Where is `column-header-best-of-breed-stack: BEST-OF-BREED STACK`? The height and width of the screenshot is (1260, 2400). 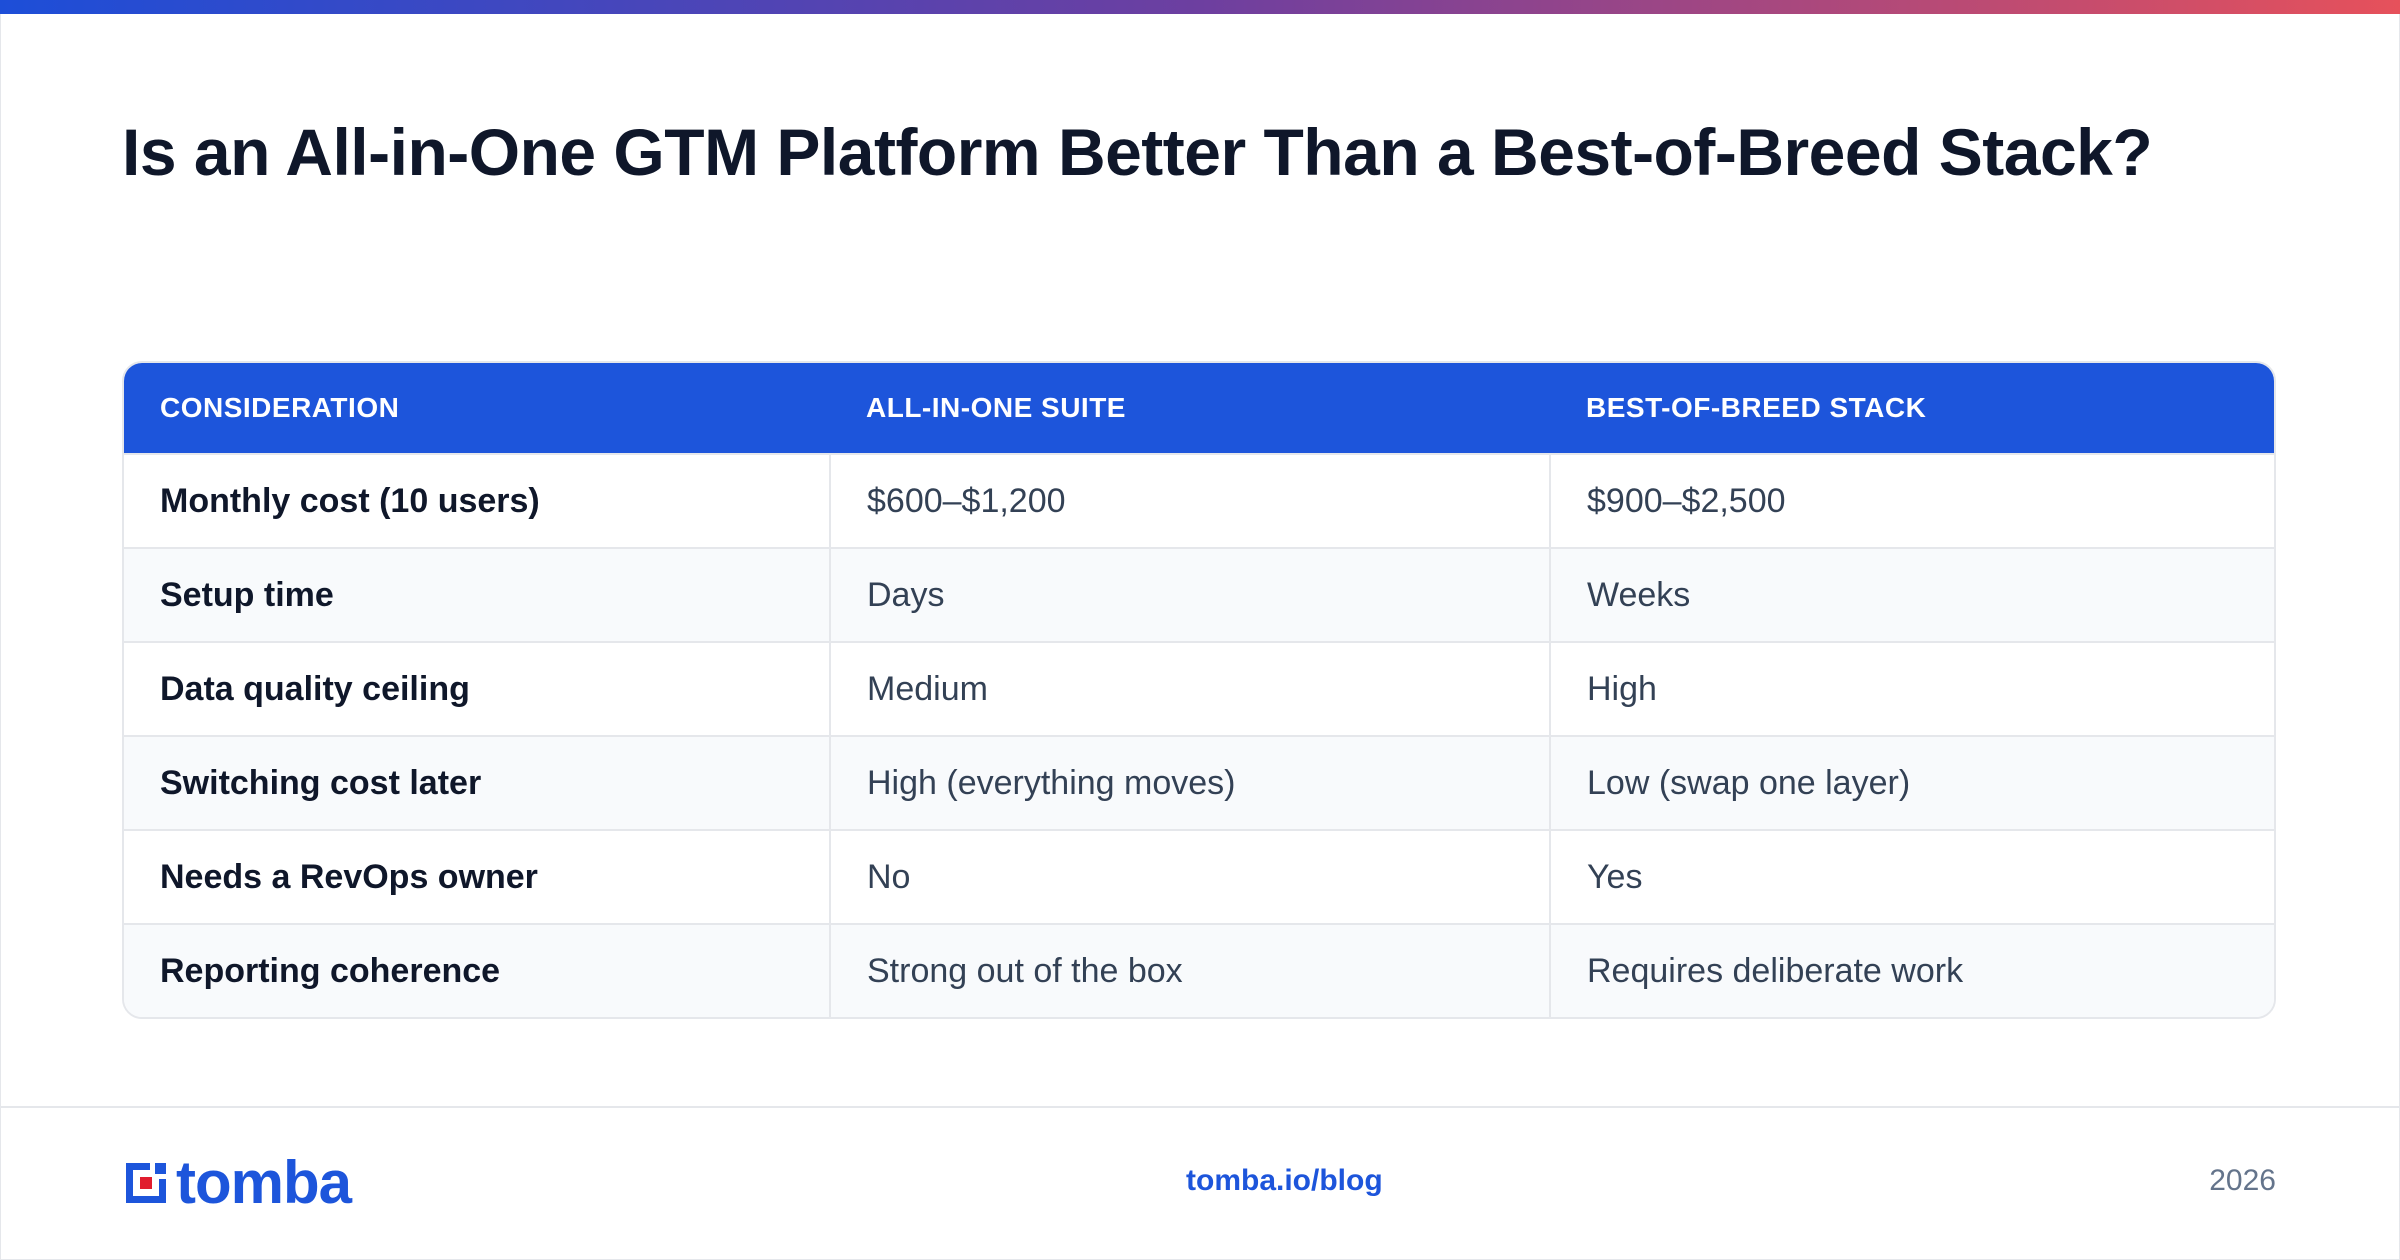
column-header-best-of-breed-stack: BEST-OF-BREED STACK is located at coordinates (1912, 408).